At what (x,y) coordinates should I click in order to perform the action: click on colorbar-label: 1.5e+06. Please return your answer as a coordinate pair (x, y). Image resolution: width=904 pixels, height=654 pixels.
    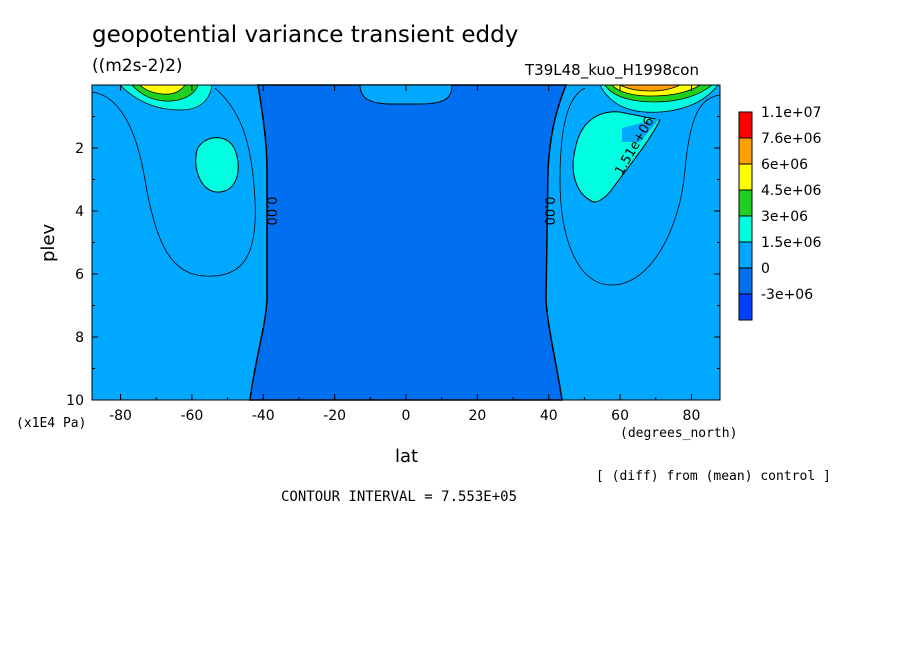
    Looking at the image, I should click on (791, 243).